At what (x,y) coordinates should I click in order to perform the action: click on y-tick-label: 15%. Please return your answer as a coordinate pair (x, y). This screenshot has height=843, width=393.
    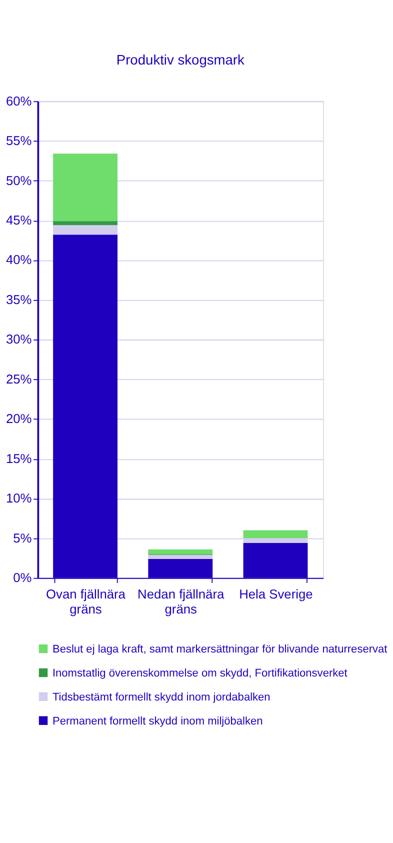
    Looking at the image, I should click on (19, 458).